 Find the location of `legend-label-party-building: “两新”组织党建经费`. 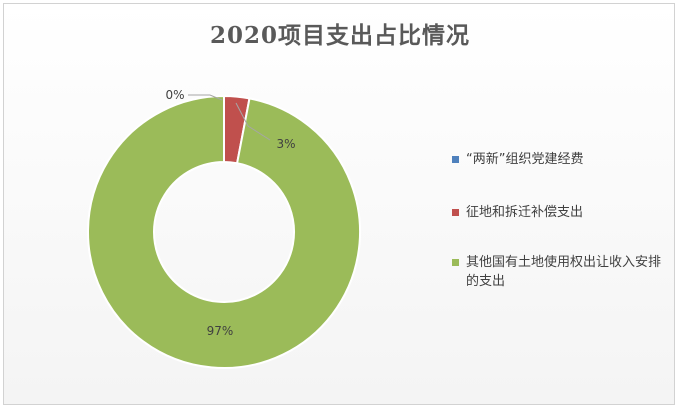

legend-label-party-building: “两新”组织党建经费 is located at coordinates (525, 159).